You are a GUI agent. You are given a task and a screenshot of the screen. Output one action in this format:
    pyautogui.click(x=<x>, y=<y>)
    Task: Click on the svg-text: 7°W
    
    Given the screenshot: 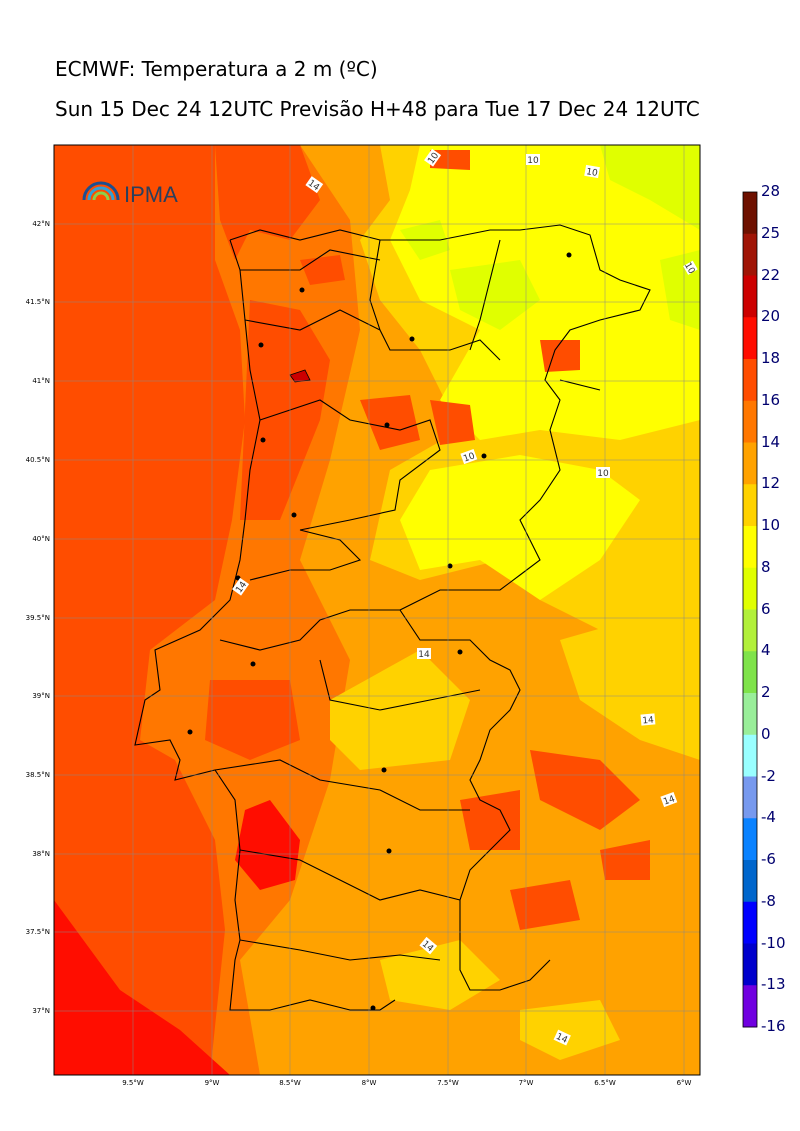 What is the action you would take?
    pyautogui.click(x=526, y=1083)
    